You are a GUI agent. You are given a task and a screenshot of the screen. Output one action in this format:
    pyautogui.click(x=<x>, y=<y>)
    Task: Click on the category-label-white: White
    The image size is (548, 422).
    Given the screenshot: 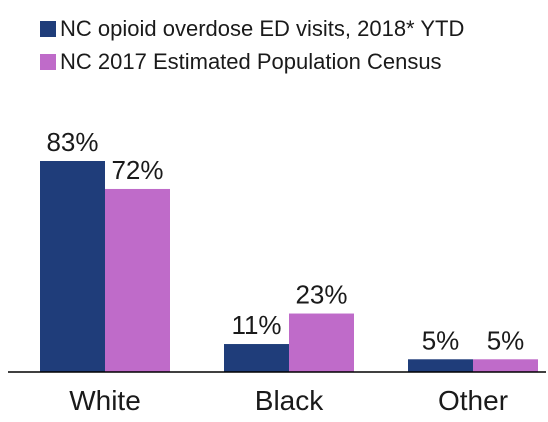 What is the action you would take?
    pyautogui.click(x=105, y=400)
    